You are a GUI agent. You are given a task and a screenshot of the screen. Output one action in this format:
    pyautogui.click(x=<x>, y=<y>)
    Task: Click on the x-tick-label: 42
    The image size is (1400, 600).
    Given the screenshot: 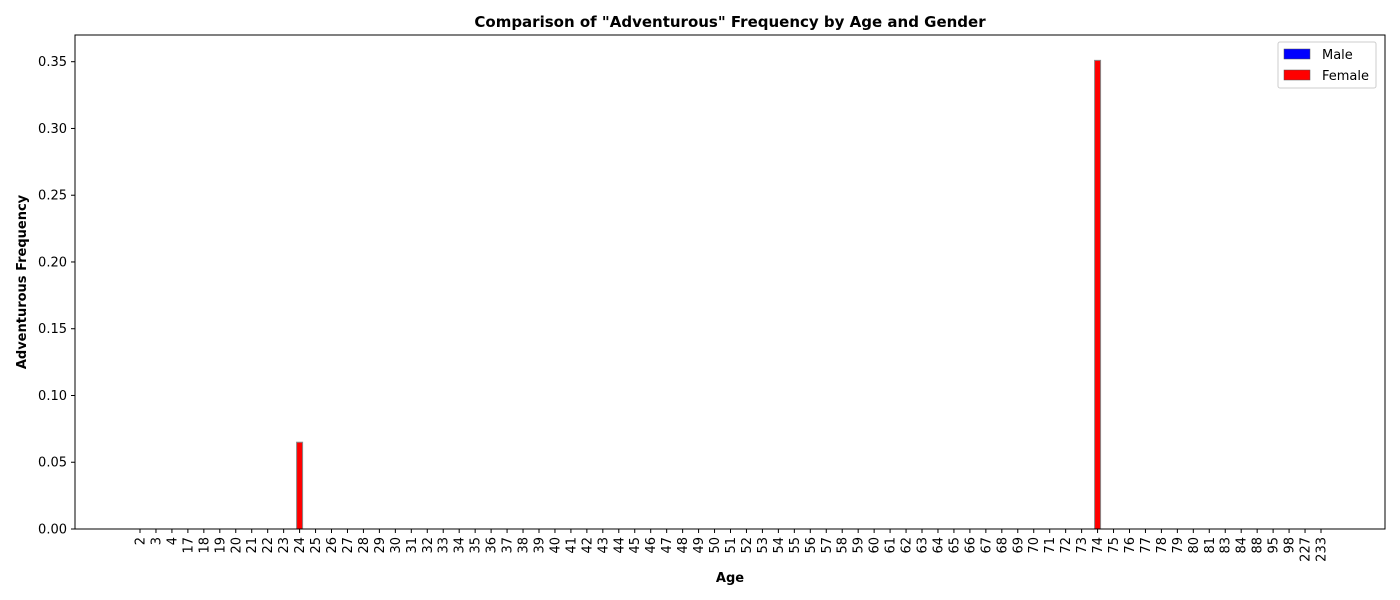 What is the action you would take?
    pyautogui.click(x=587, y=545)
    